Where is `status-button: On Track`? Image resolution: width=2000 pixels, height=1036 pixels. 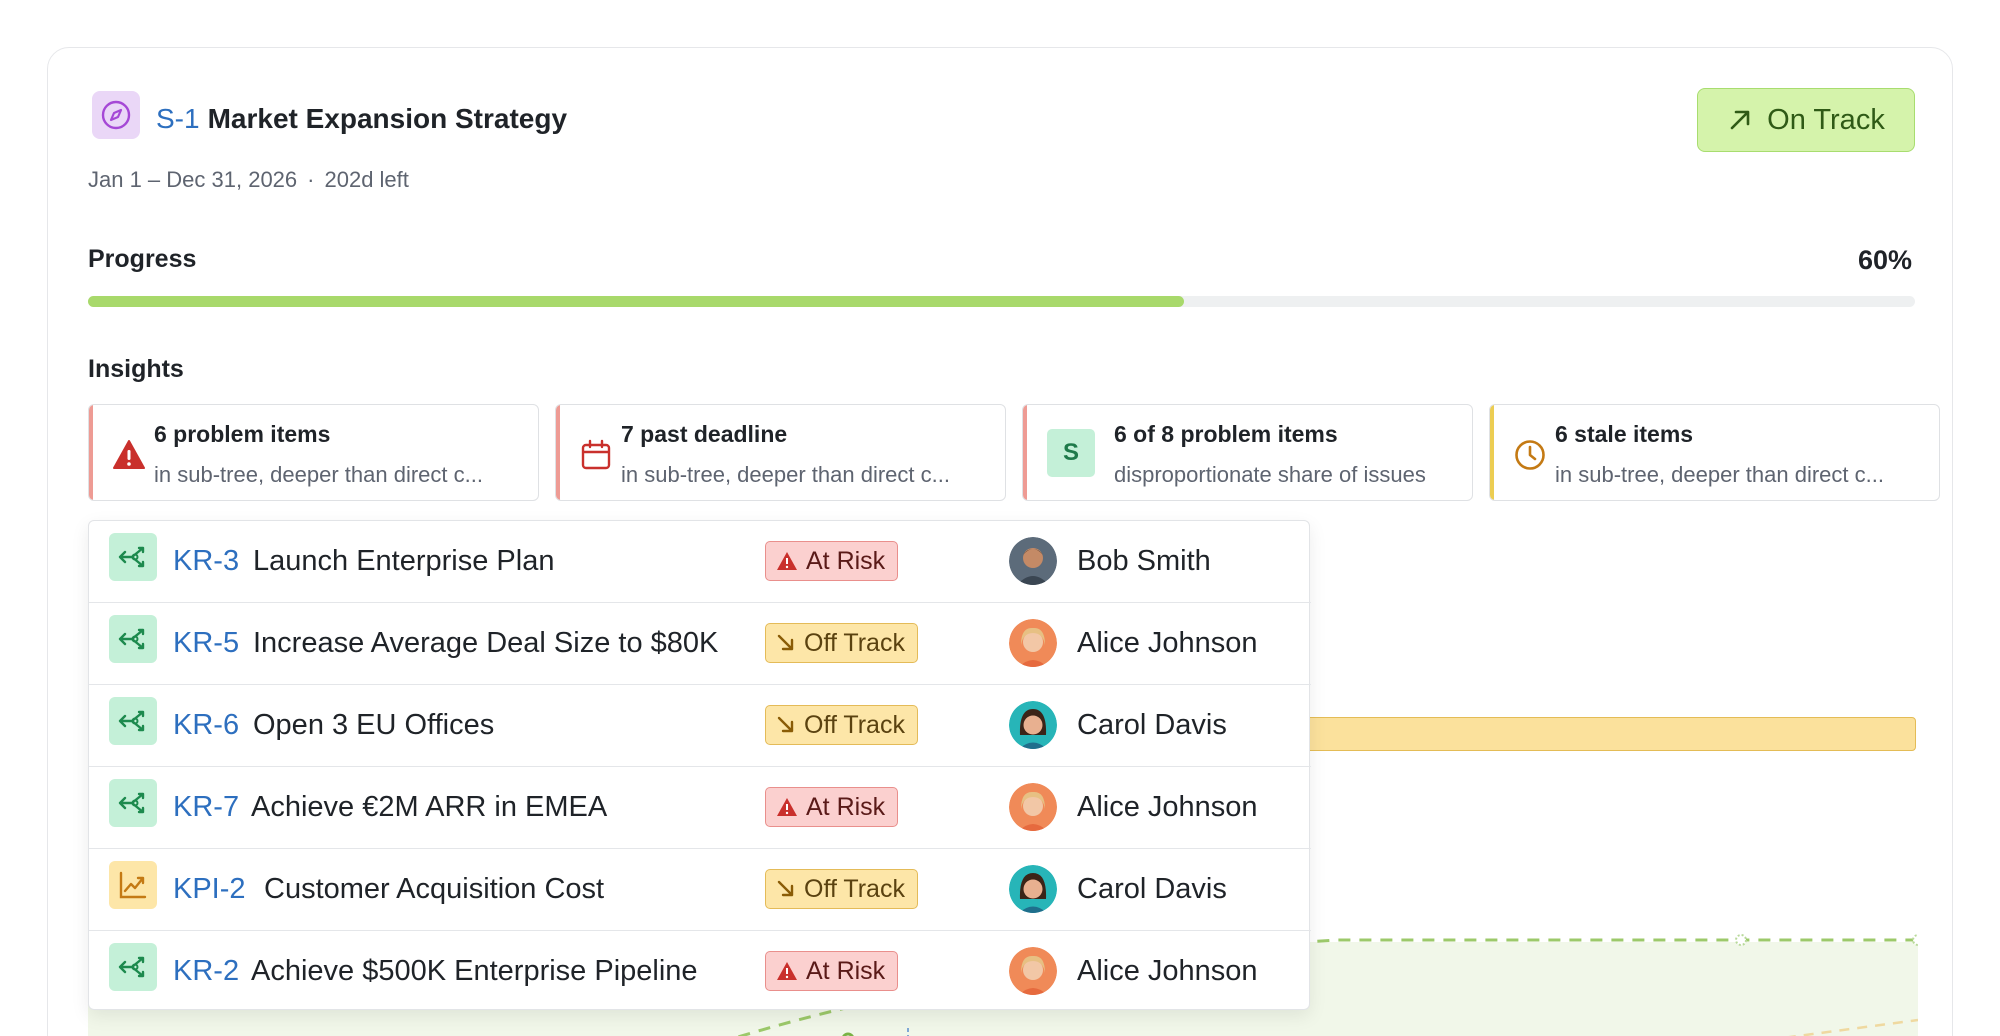 status-button: On Track is located at coordinates (1806, 120).